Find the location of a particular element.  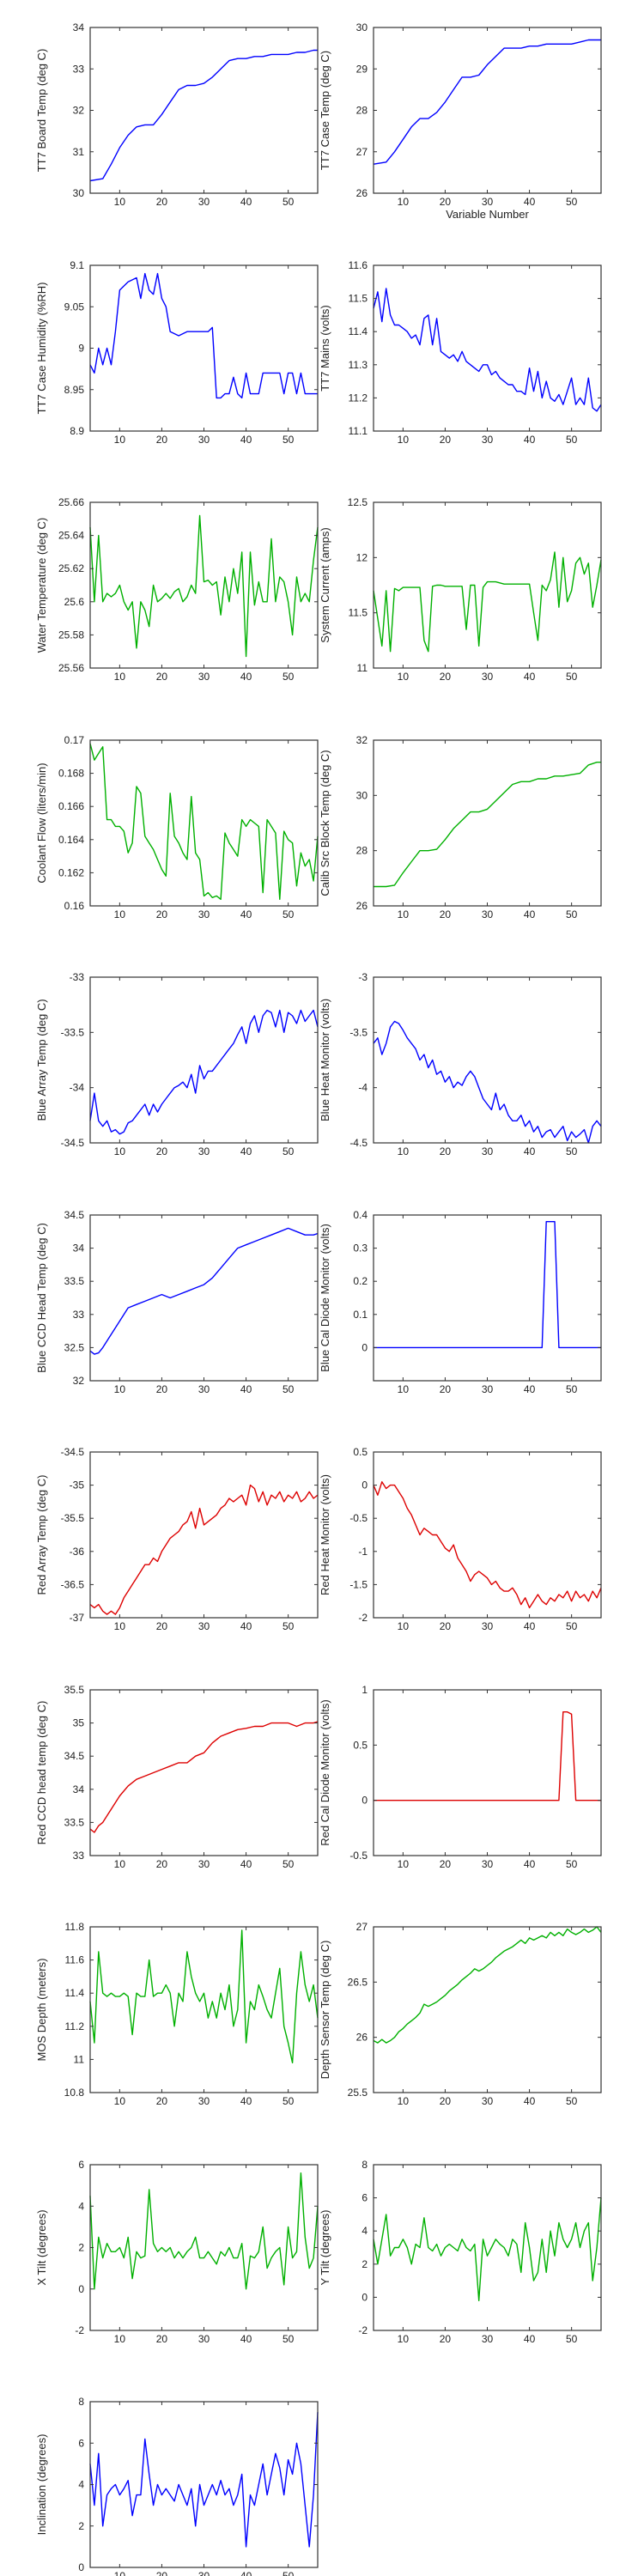

chart-18-series-line is located at coordinates (488, 1985).